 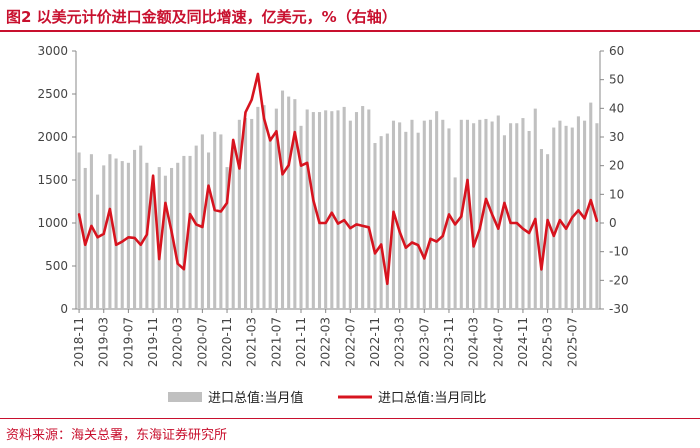 What do you see at coordinates (616, 137) in the screenshot?
I see `right-axis-tick-label: 30` at bounding box center [616, 137].